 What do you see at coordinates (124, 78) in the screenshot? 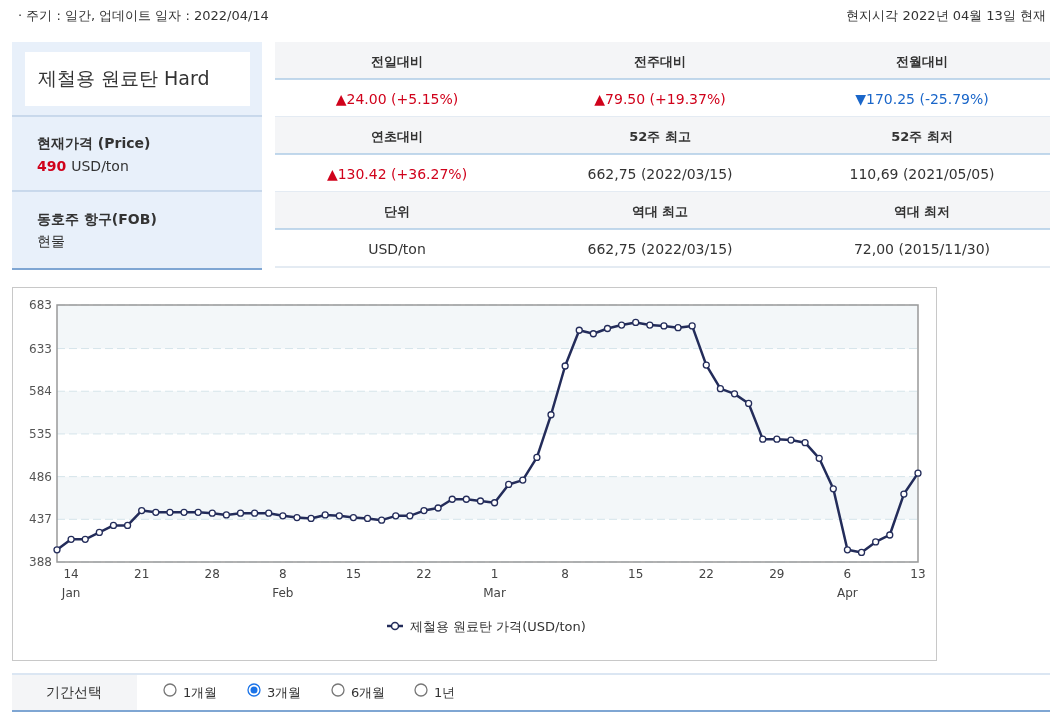
I see `chart-title: 제철용 원료탄 Hard` at bounding box center [124, 78].